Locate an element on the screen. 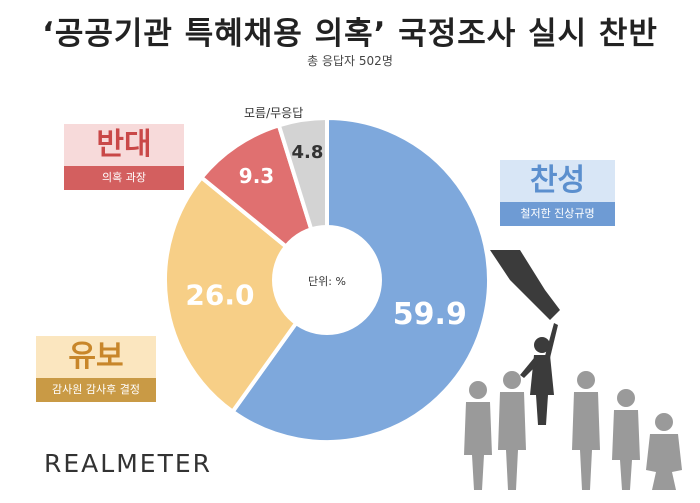 This screenshot has height=503, width=700. grabbing-hand-icon is located at coordinates (525, 285).